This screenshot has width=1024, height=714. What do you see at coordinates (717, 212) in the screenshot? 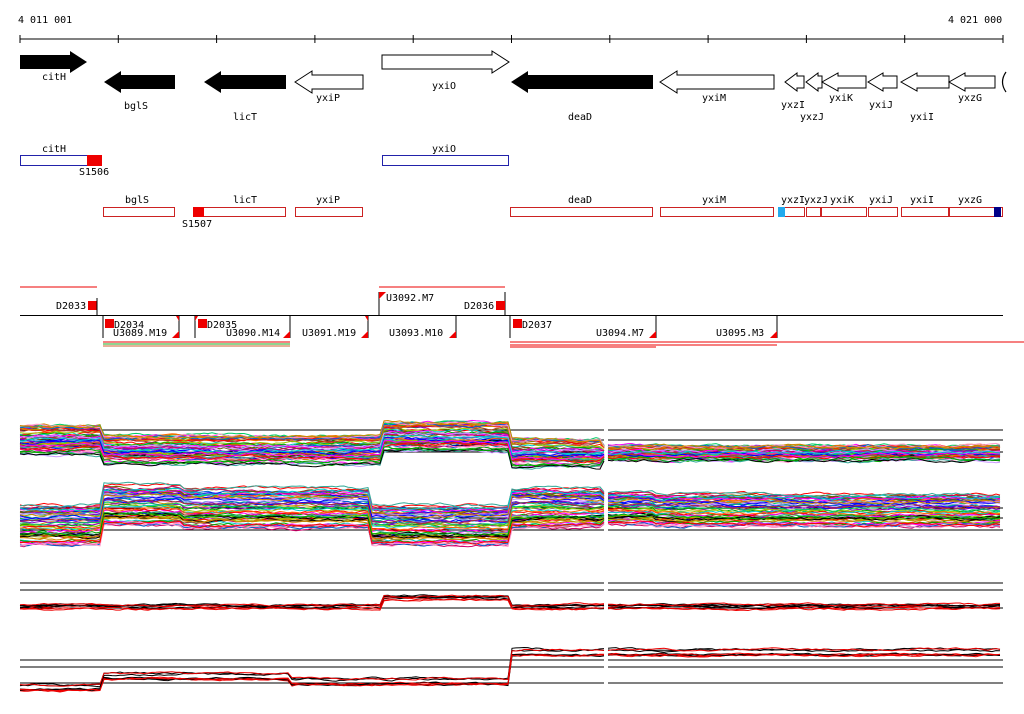
I see `reverse-box-yxiM` at bounding box center [717, 212].